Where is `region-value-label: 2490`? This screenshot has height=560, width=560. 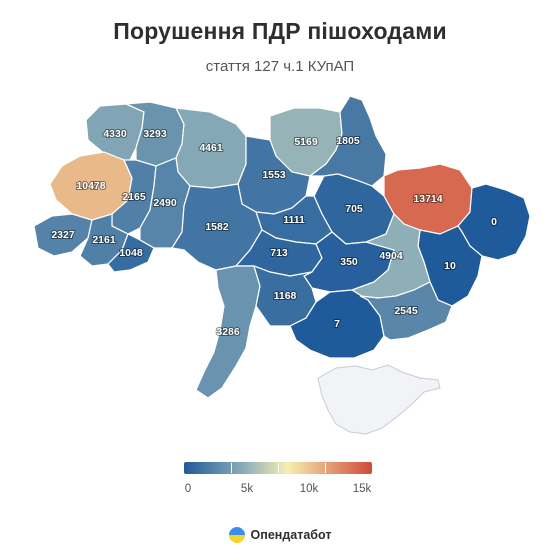
region-value-label: 2490 is located at coordinates (165, 203).